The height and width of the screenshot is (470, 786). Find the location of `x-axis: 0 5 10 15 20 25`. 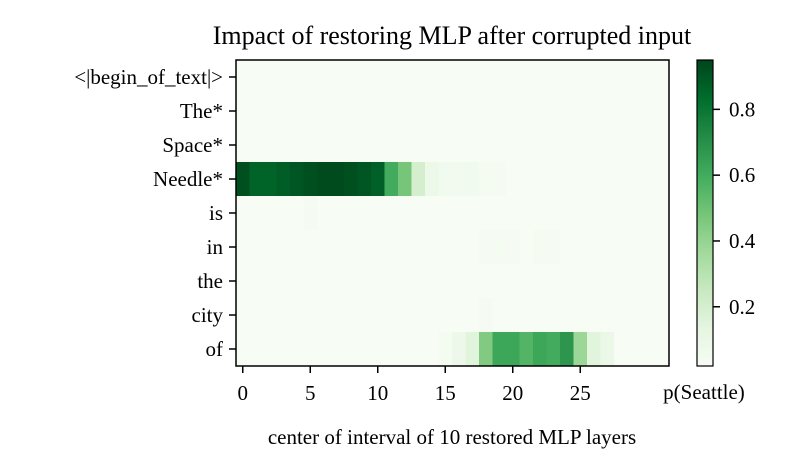

x-axis: 0 5 10 15 20 25 is located at coordinates (414, 385).